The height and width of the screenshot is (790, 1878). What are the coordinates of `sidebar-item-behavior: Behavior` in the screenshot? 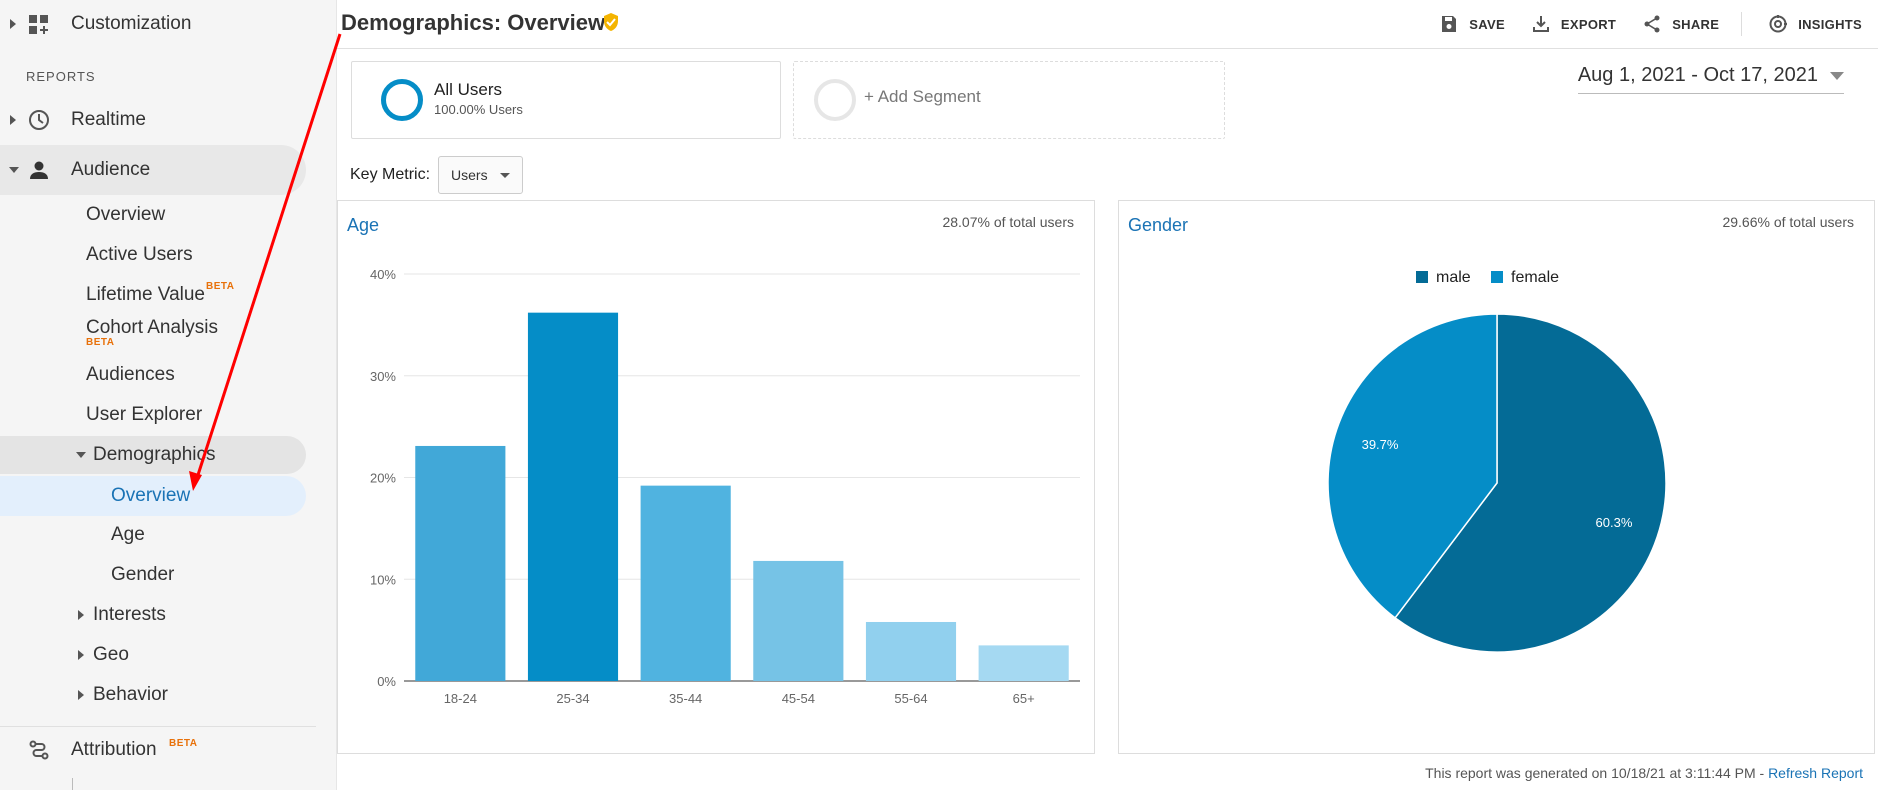 It's located at (168, 695).